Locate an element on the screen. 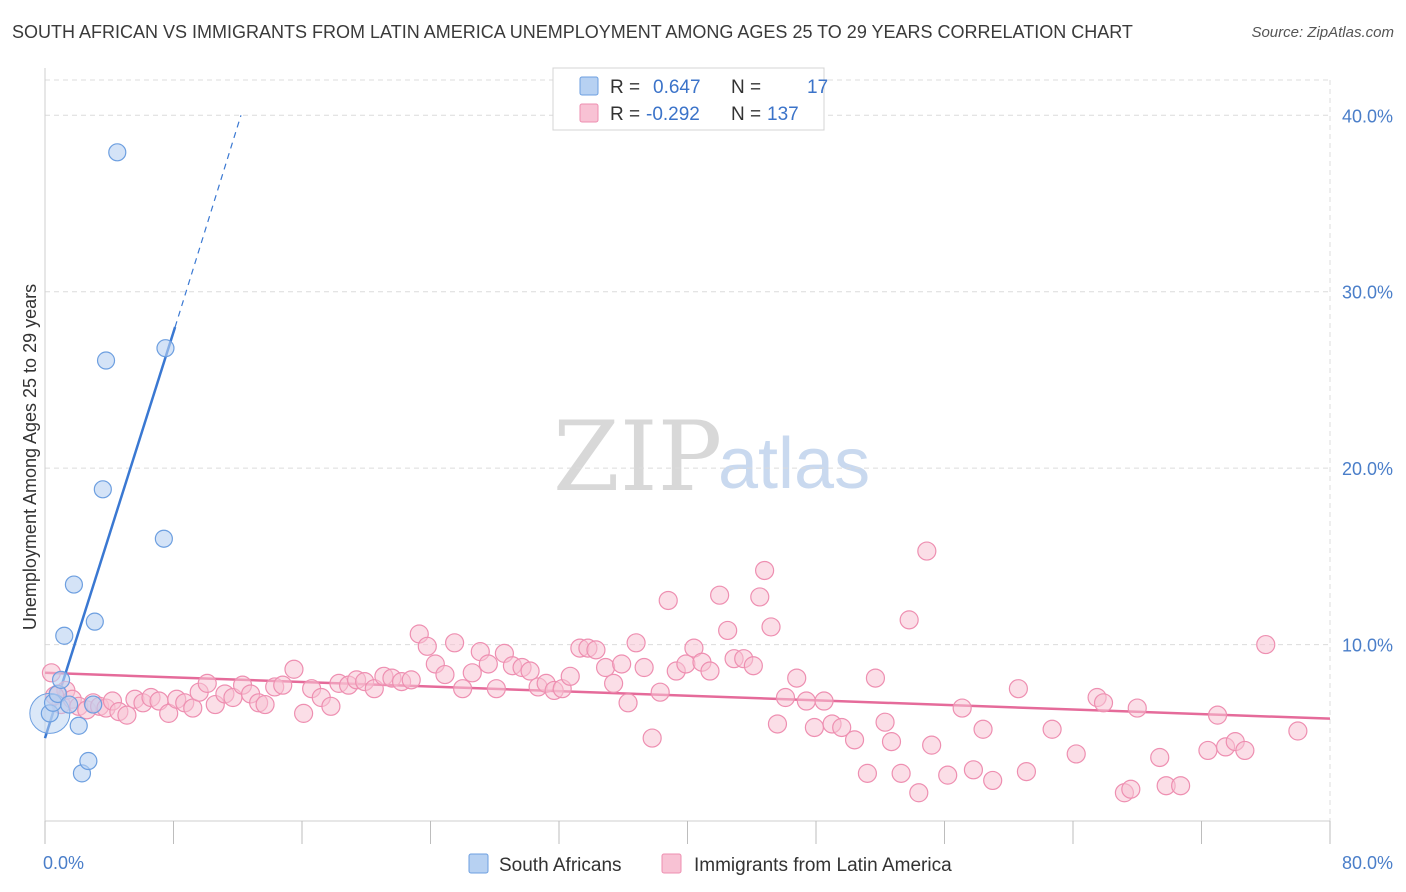 The height and width of the screenshot is (892, 1406). legend-r-value-2: -0.292 is located at coordinates (673, 114).